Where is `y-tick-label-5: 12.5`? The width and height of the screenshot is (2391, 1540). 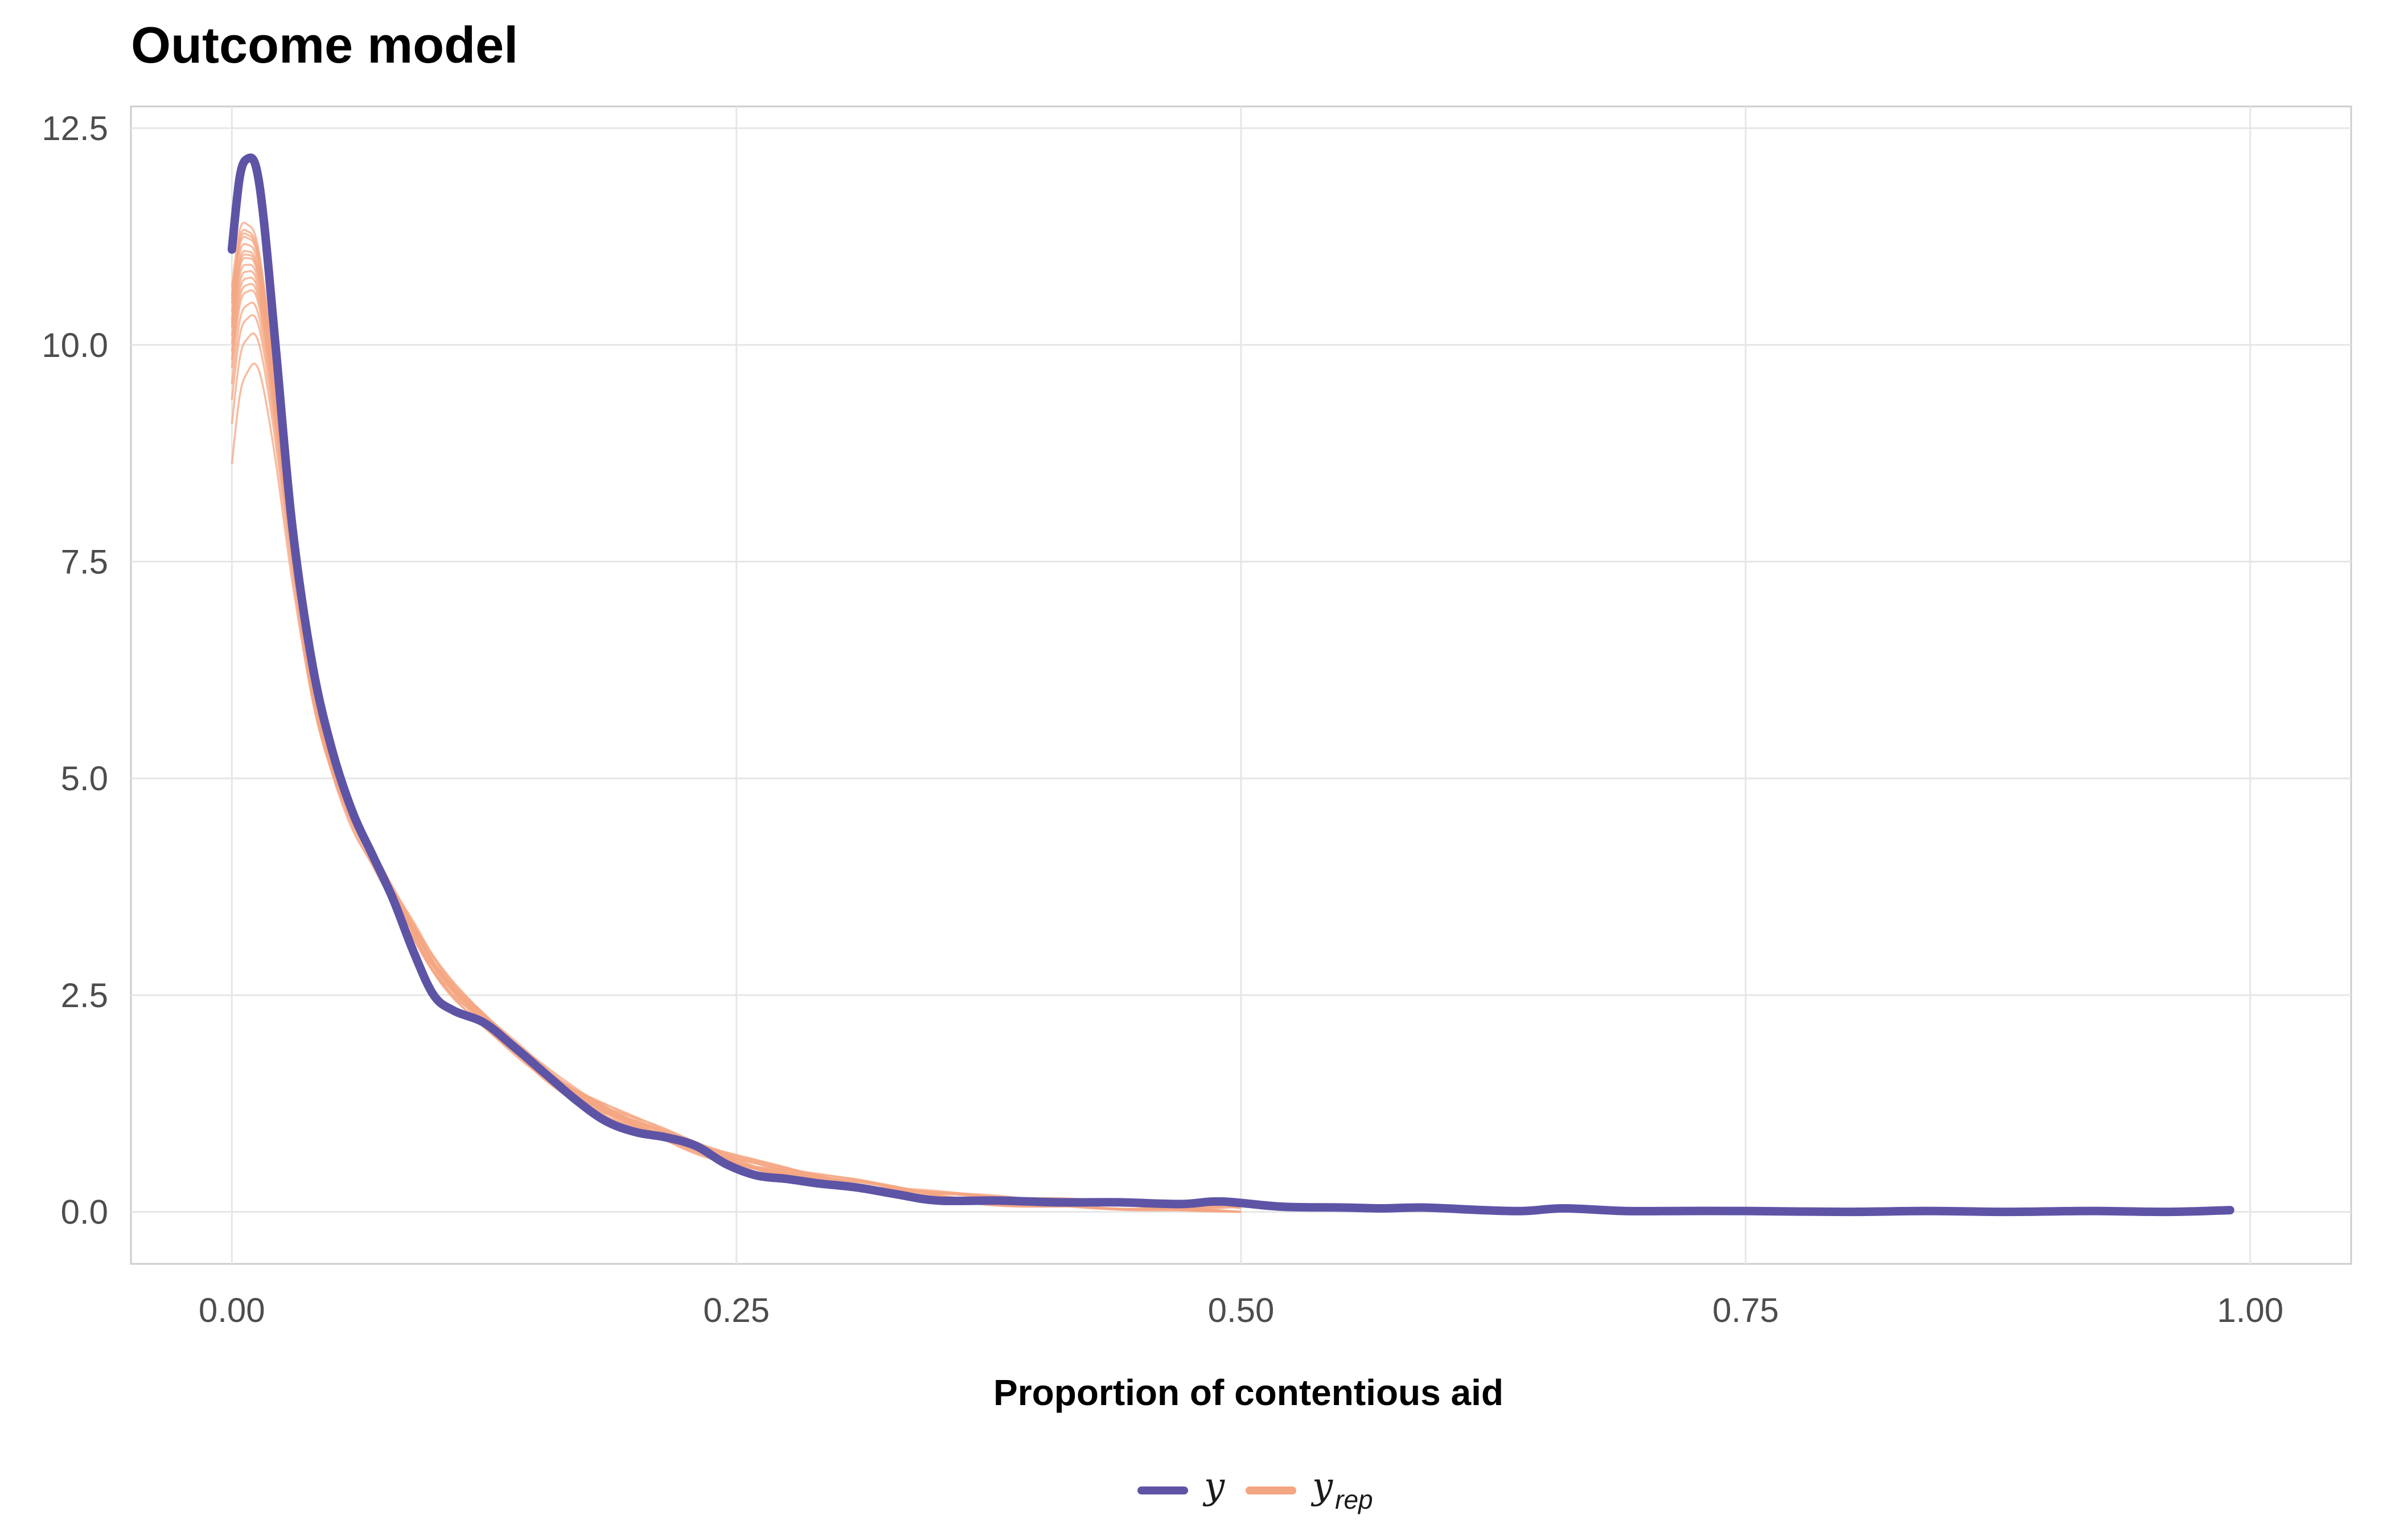
y-tick-label-5: 12.5 is located at coordinates (75, 128).